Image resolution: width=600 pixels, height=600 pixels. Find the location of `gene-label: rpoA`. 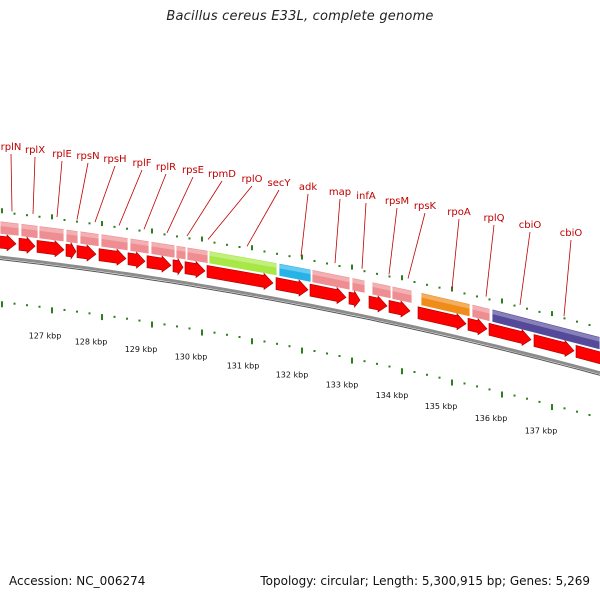

gene-label: rpoA is located at coordinates (459, 212).